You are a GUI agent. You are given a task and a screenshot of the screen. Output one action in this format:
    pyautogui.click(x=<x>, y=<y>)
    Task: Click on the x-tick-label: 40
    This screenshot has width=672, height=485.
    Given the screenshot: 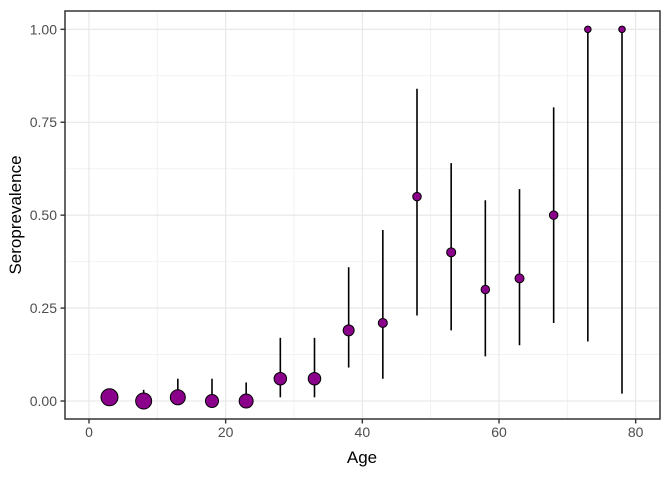 What is the action you would take?
    pyautogui.click(x=363, y=432)
    